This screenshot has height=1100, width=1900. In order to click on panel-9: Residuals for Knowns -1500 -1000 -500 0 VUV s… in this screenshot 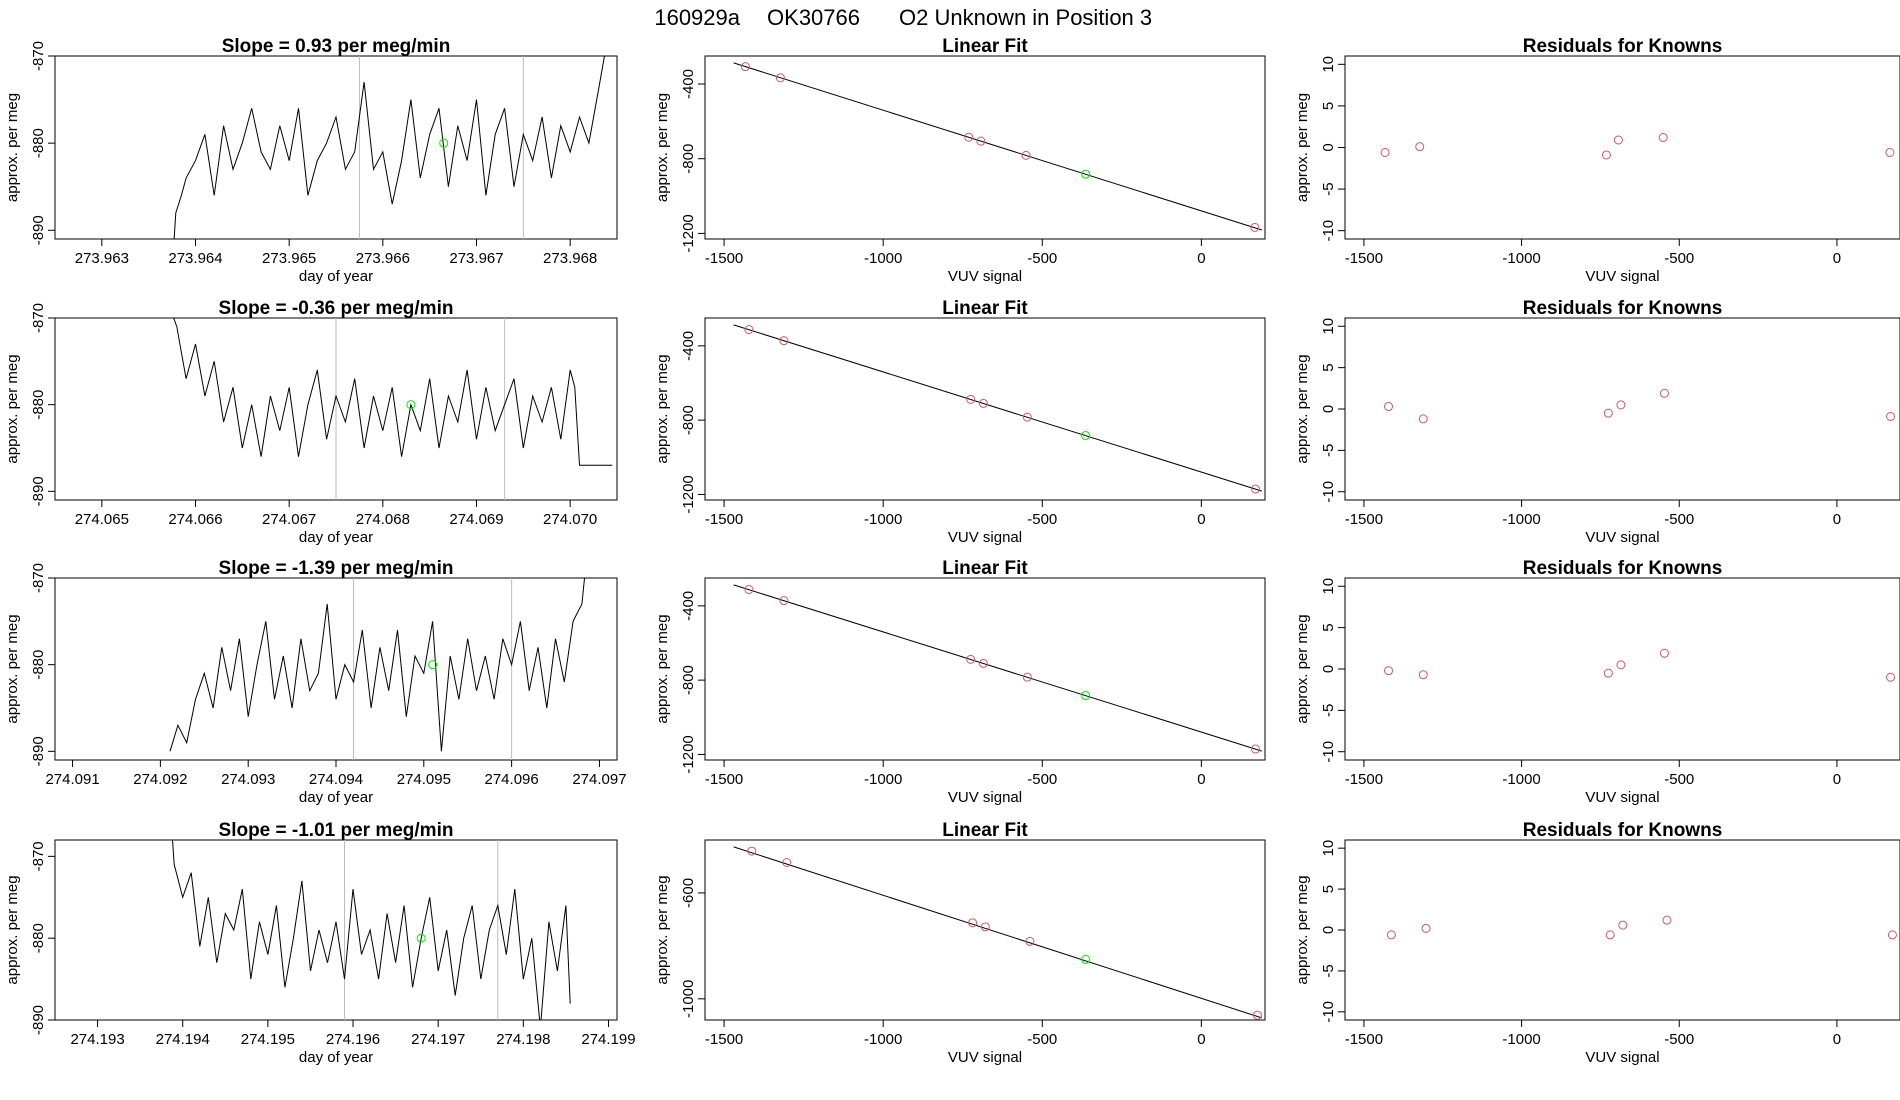, I will do `click(1597, 682)`.